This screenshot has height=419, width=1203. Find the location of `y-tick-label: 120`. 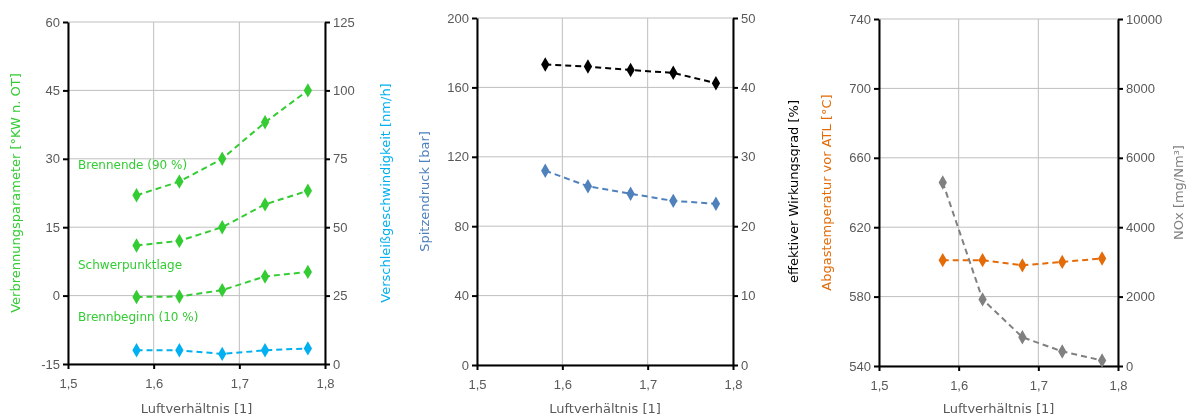

y-tick-label: 120 is located at coordinates (458, 157).